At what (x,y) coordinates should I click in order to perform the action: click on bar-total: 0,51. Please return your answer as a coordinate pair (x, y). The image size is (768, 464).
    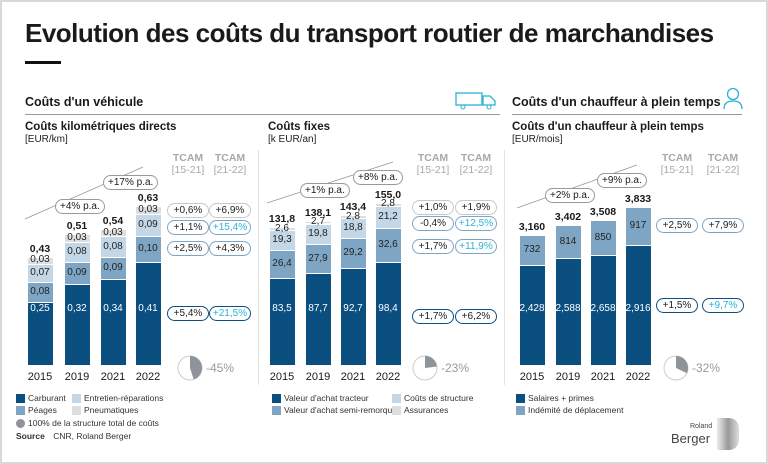
    Looking at the image, I should click on (77, 225).